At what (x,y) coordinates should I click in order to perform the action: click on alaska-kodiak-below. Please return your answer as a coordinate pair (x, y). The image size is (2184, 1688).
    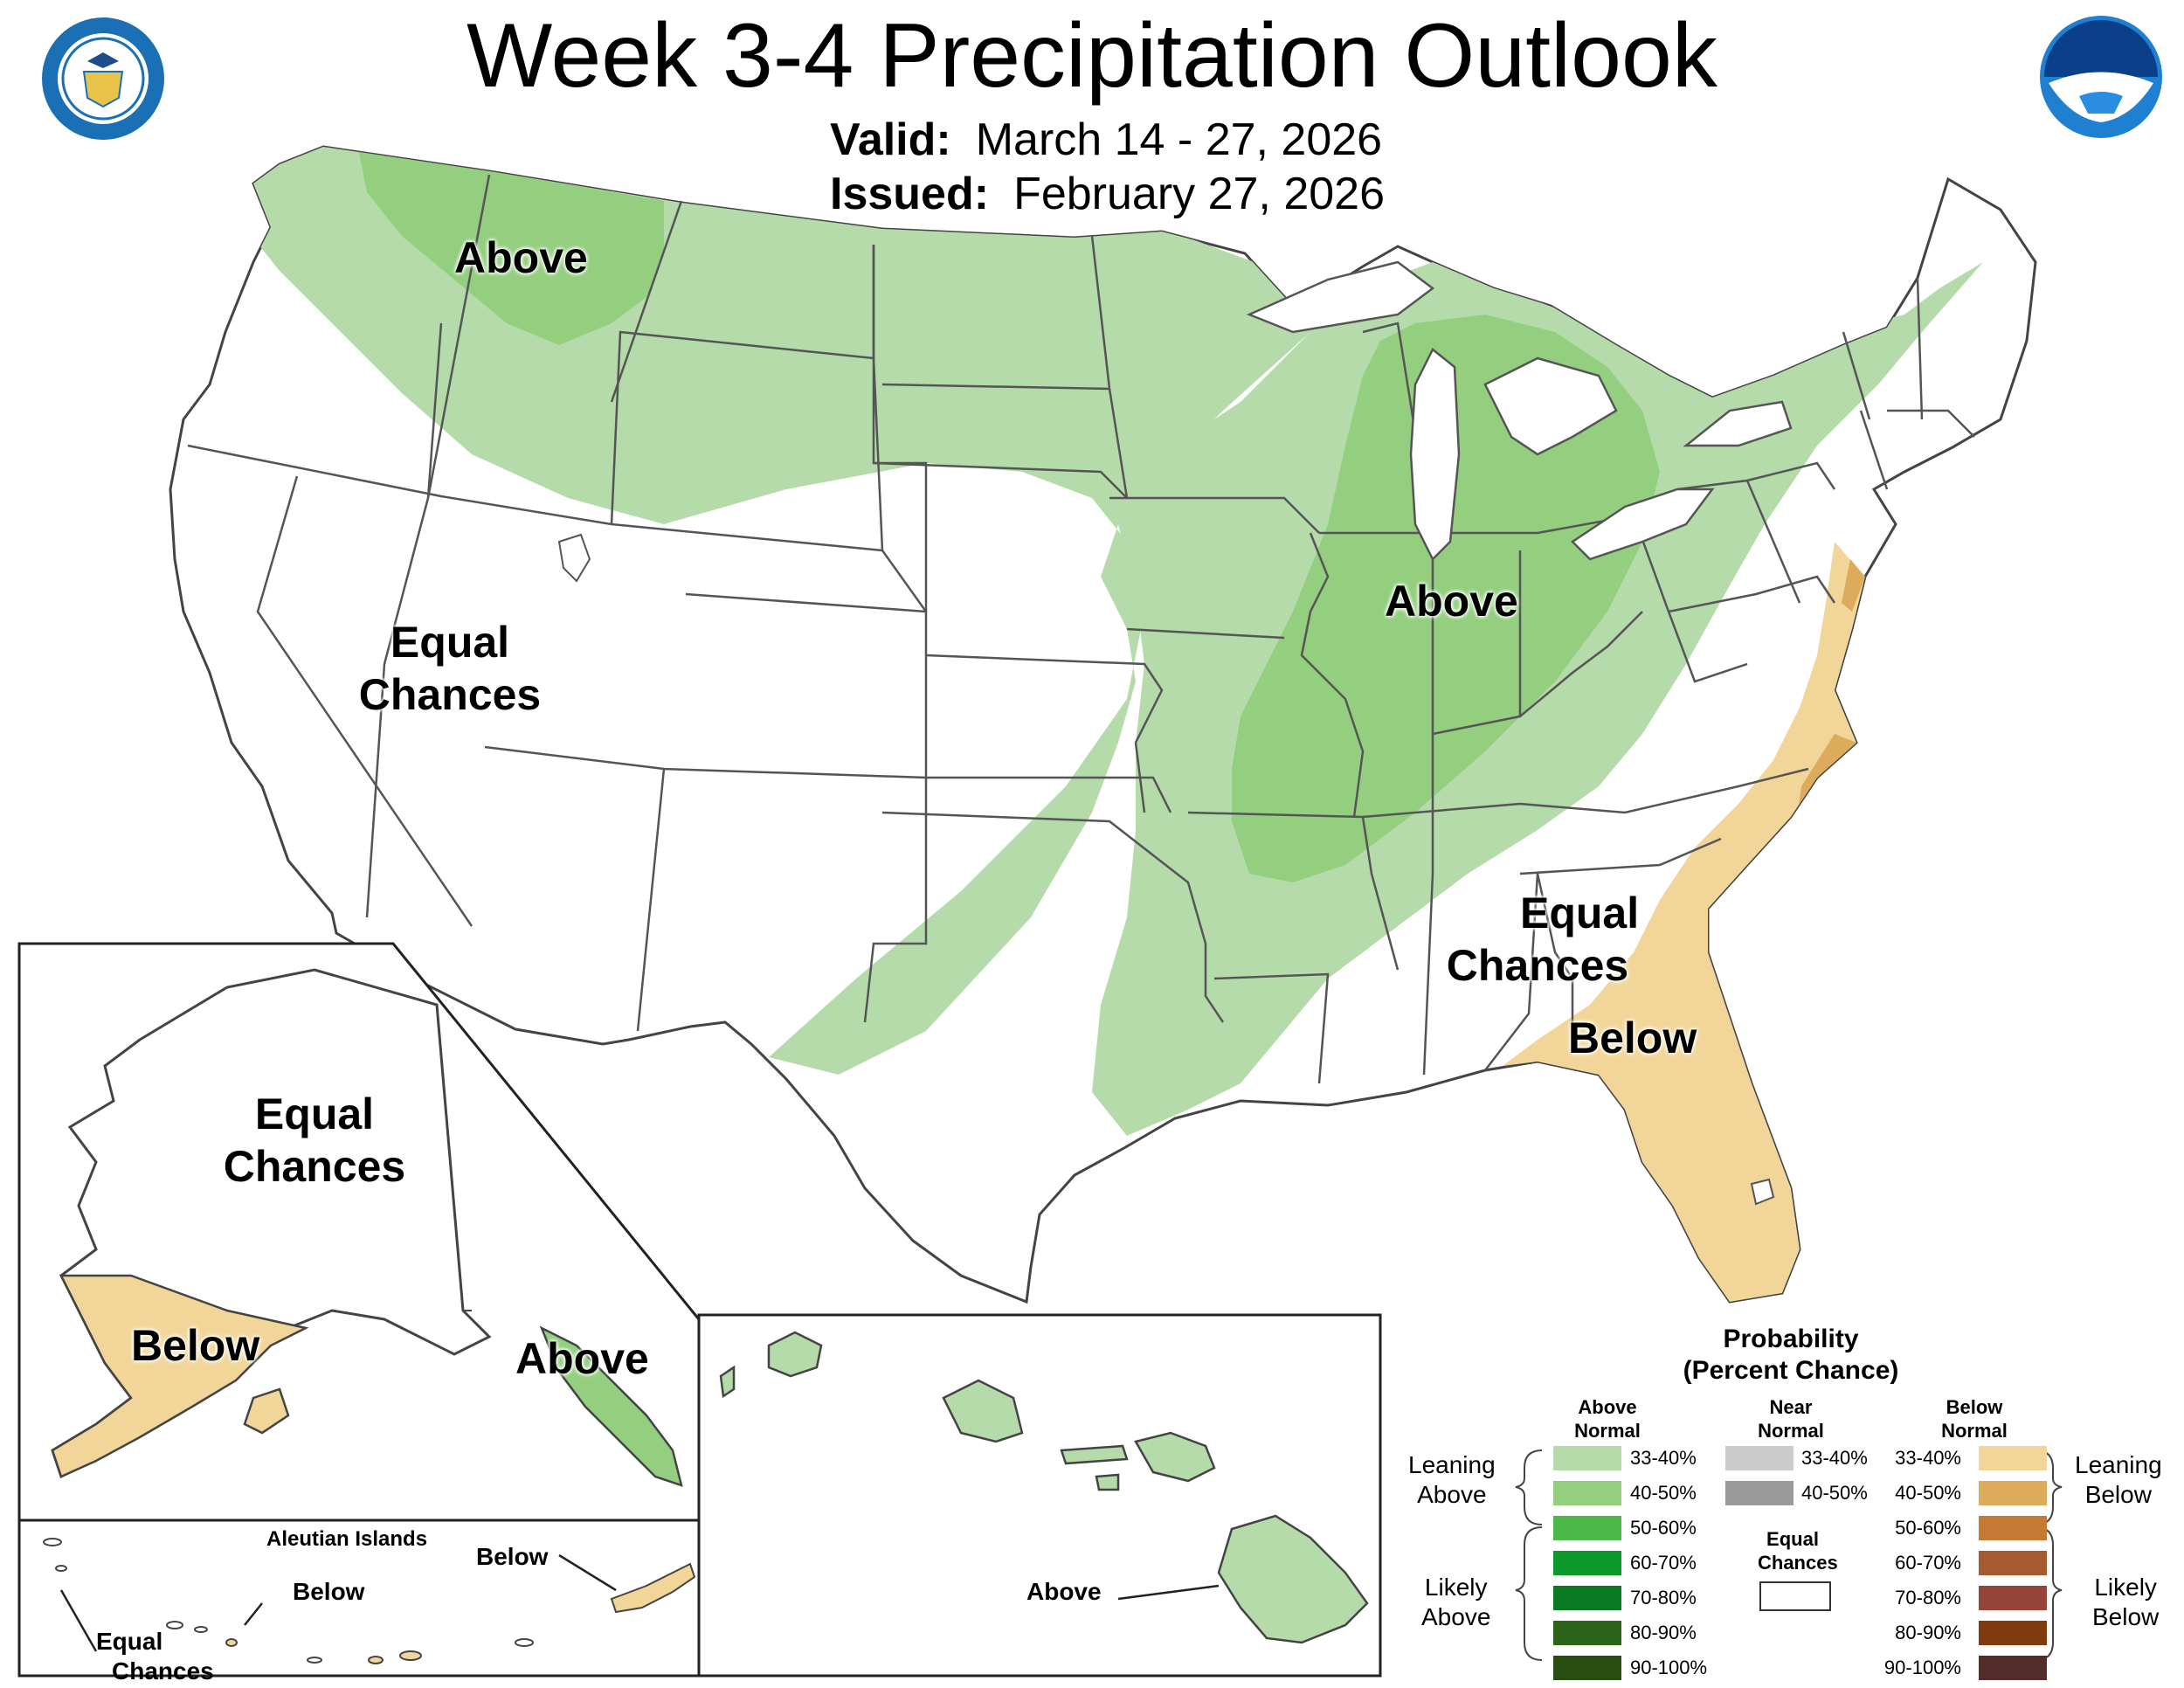
    Looking at the image, I should click on (266, 1411).